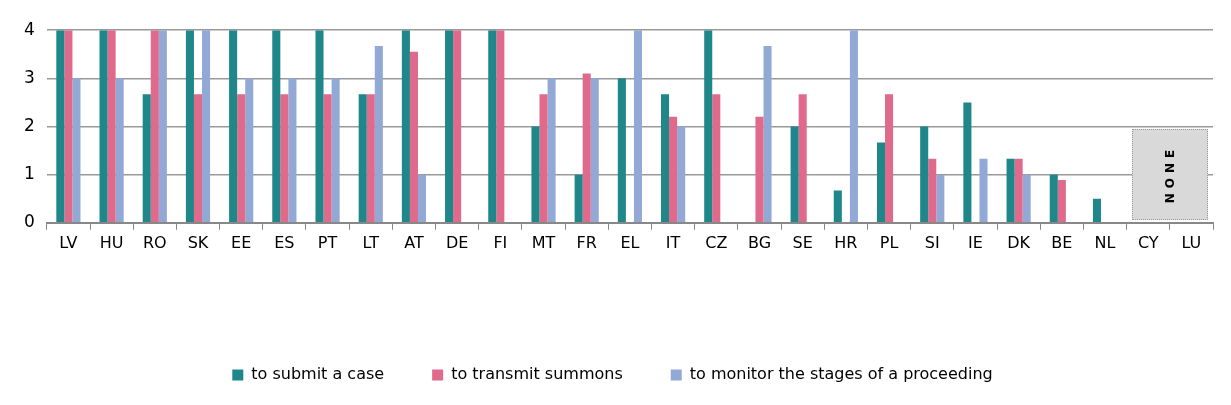  What do you see at coordinates (29, 221) in the screenshot?
I see `y-tick-label: 0` at bounding box center [29, 221].